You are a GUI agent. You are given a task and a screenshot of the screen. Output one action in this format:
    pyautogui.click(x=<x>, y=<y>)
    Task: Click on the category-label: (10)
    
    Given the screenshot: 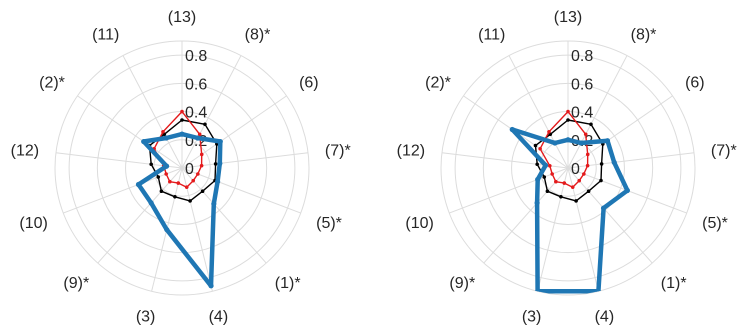 What is the action you would take?
    pyautogui.click(x=33, y=223)
    